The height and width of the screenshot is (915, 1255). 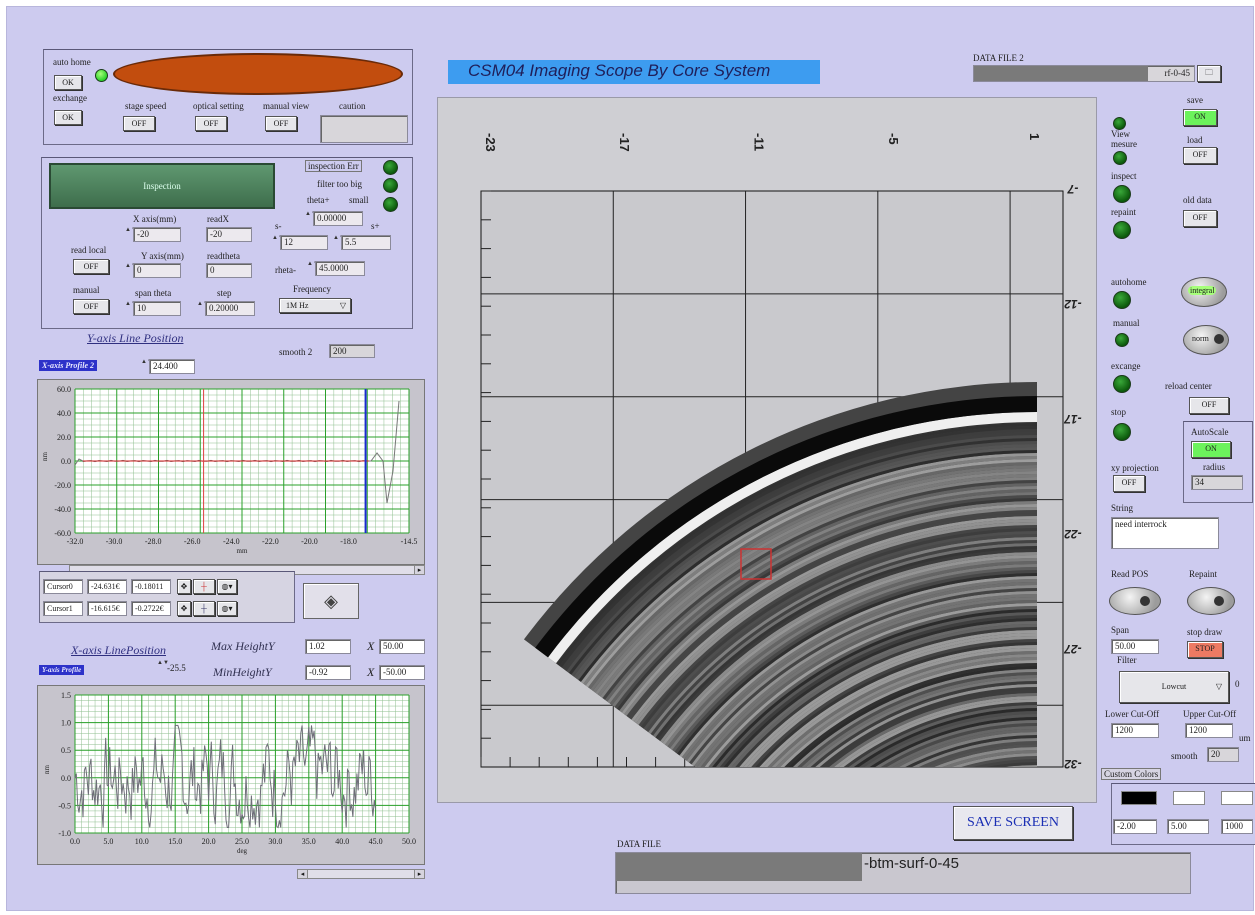 I want to click on norm-toggle: norm, so click(x=1206, y=340).